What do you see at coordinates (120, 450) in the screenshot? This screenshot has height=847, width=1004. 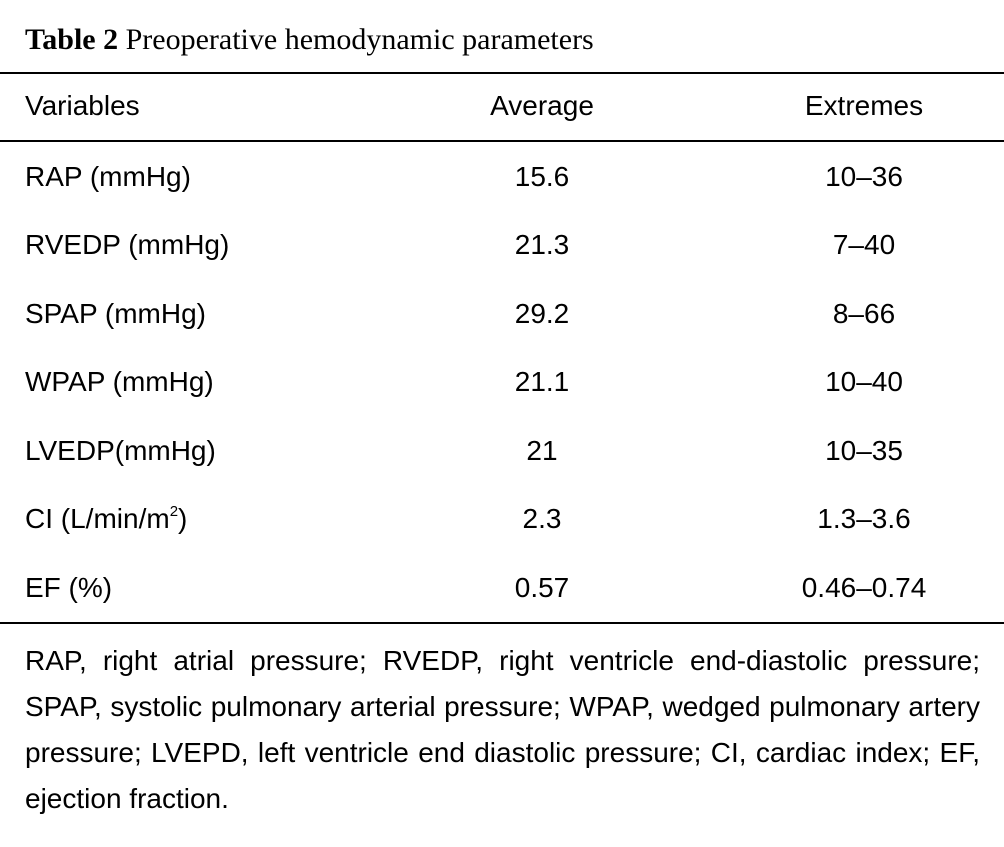 I see `cell-variable: LVEDP(mmHg)` at bounding box center [120, 450].